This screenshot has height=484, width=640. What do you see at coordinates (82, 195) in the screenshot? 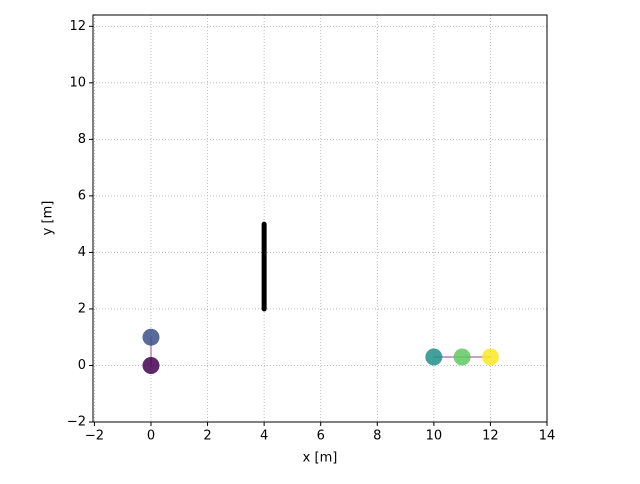
I see `y-tick-label: 6` at bounding box center [82, 195].